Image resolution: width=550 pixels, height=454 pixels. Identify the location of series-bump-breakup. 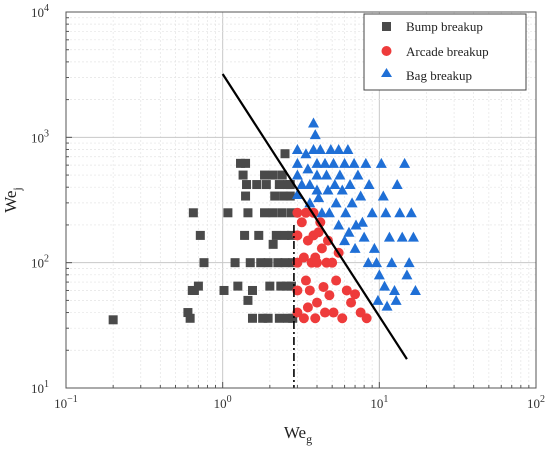
(203, 237).